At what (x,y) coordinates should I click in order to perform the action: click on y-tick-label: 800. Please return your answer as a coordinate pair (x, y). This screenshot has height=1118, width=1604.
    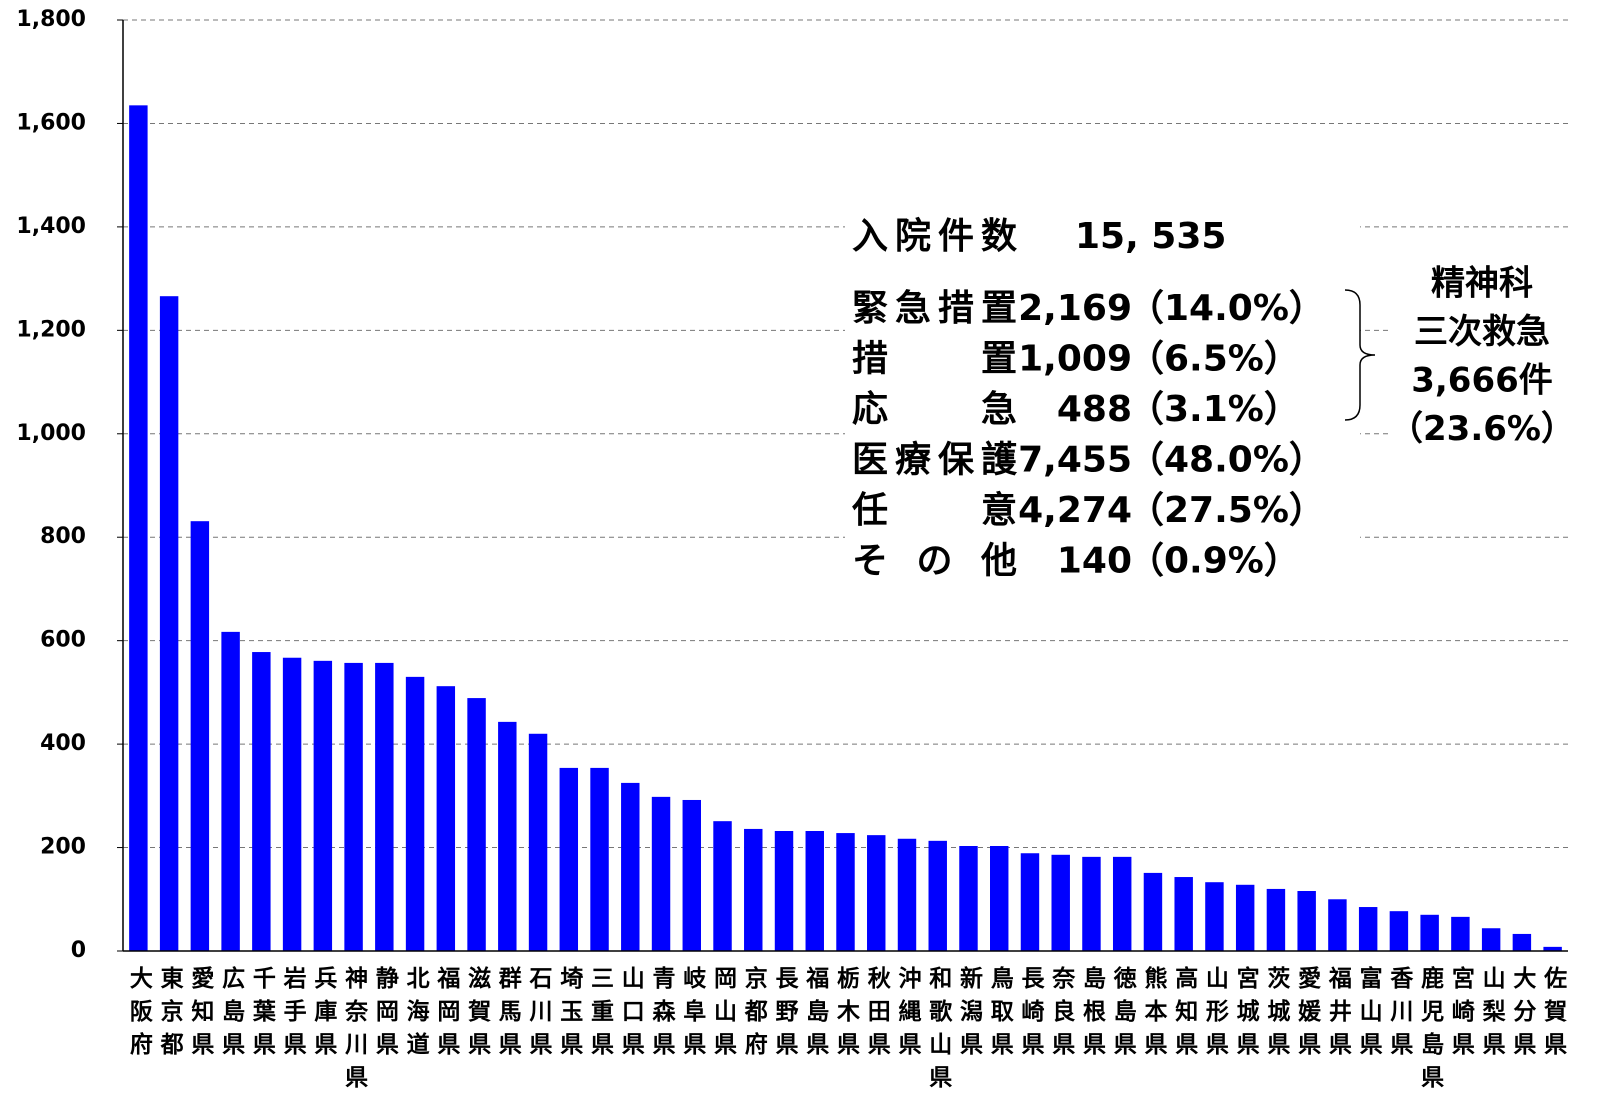
    Looking at the image, I should click on (63, 536).